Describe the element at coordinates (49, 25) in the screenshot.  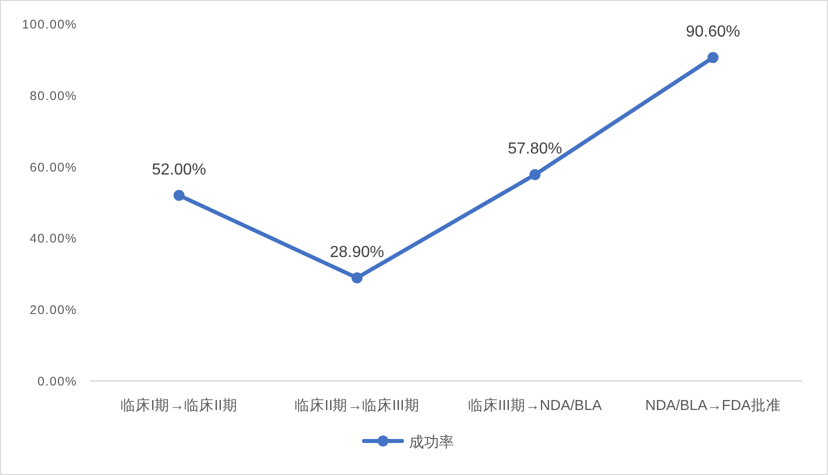
I see `y-tick-label: 100.00%` at that location.